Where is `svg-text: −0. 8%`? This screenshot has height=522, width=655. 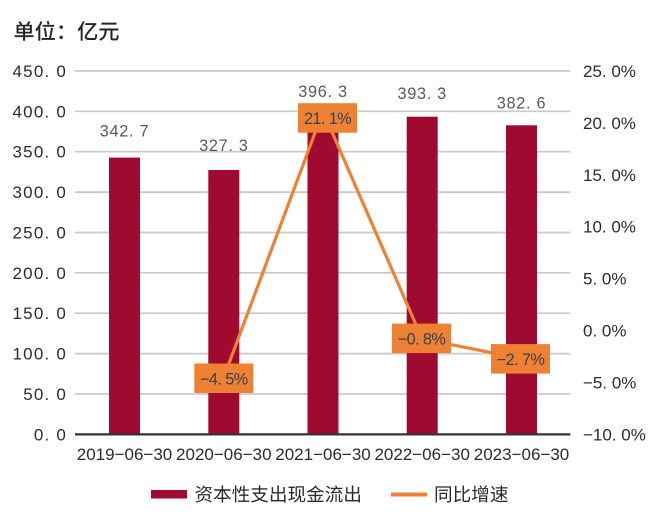
svg-text: −0. 8% is located at coordinates (422, 340).